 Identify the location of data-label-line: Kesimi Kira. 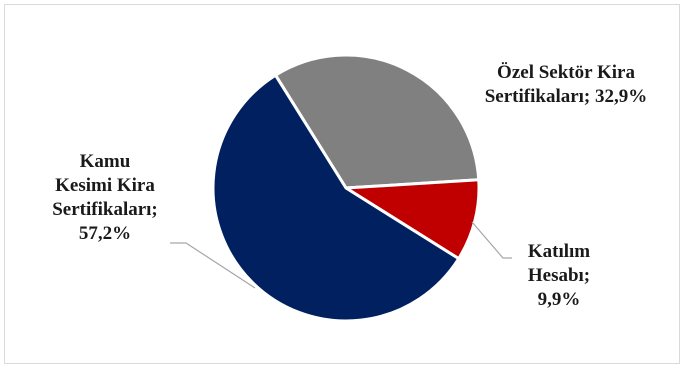
(105, 185).